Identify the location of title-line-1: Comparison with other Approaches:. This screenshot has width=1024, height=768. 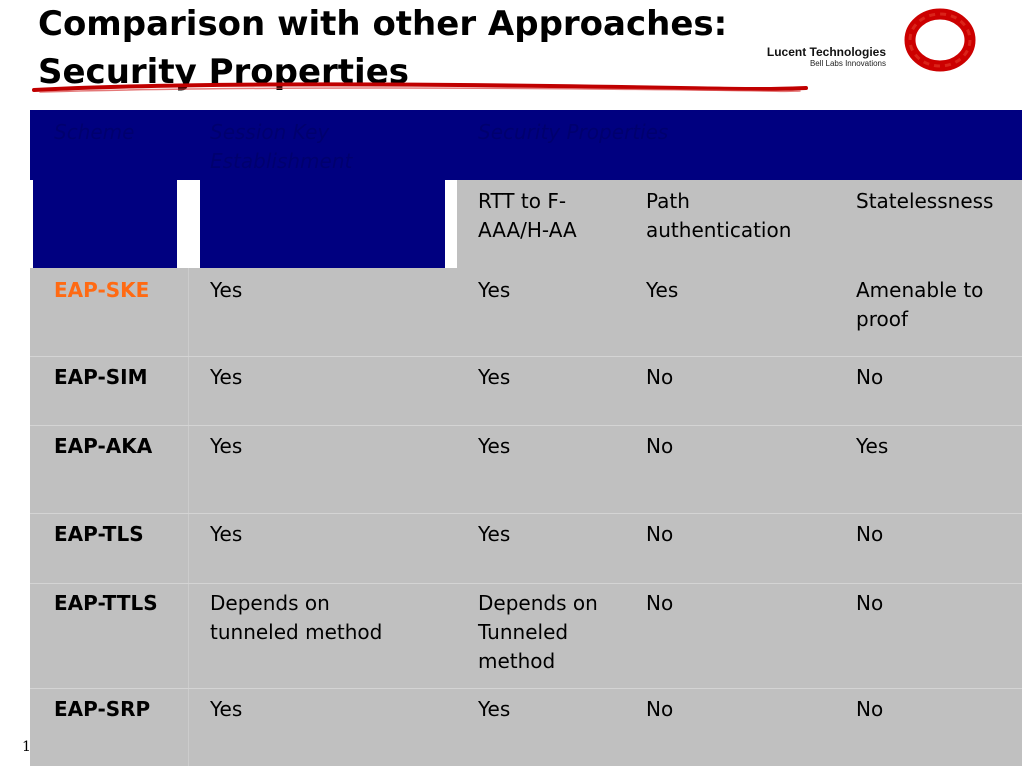
(383, 24).